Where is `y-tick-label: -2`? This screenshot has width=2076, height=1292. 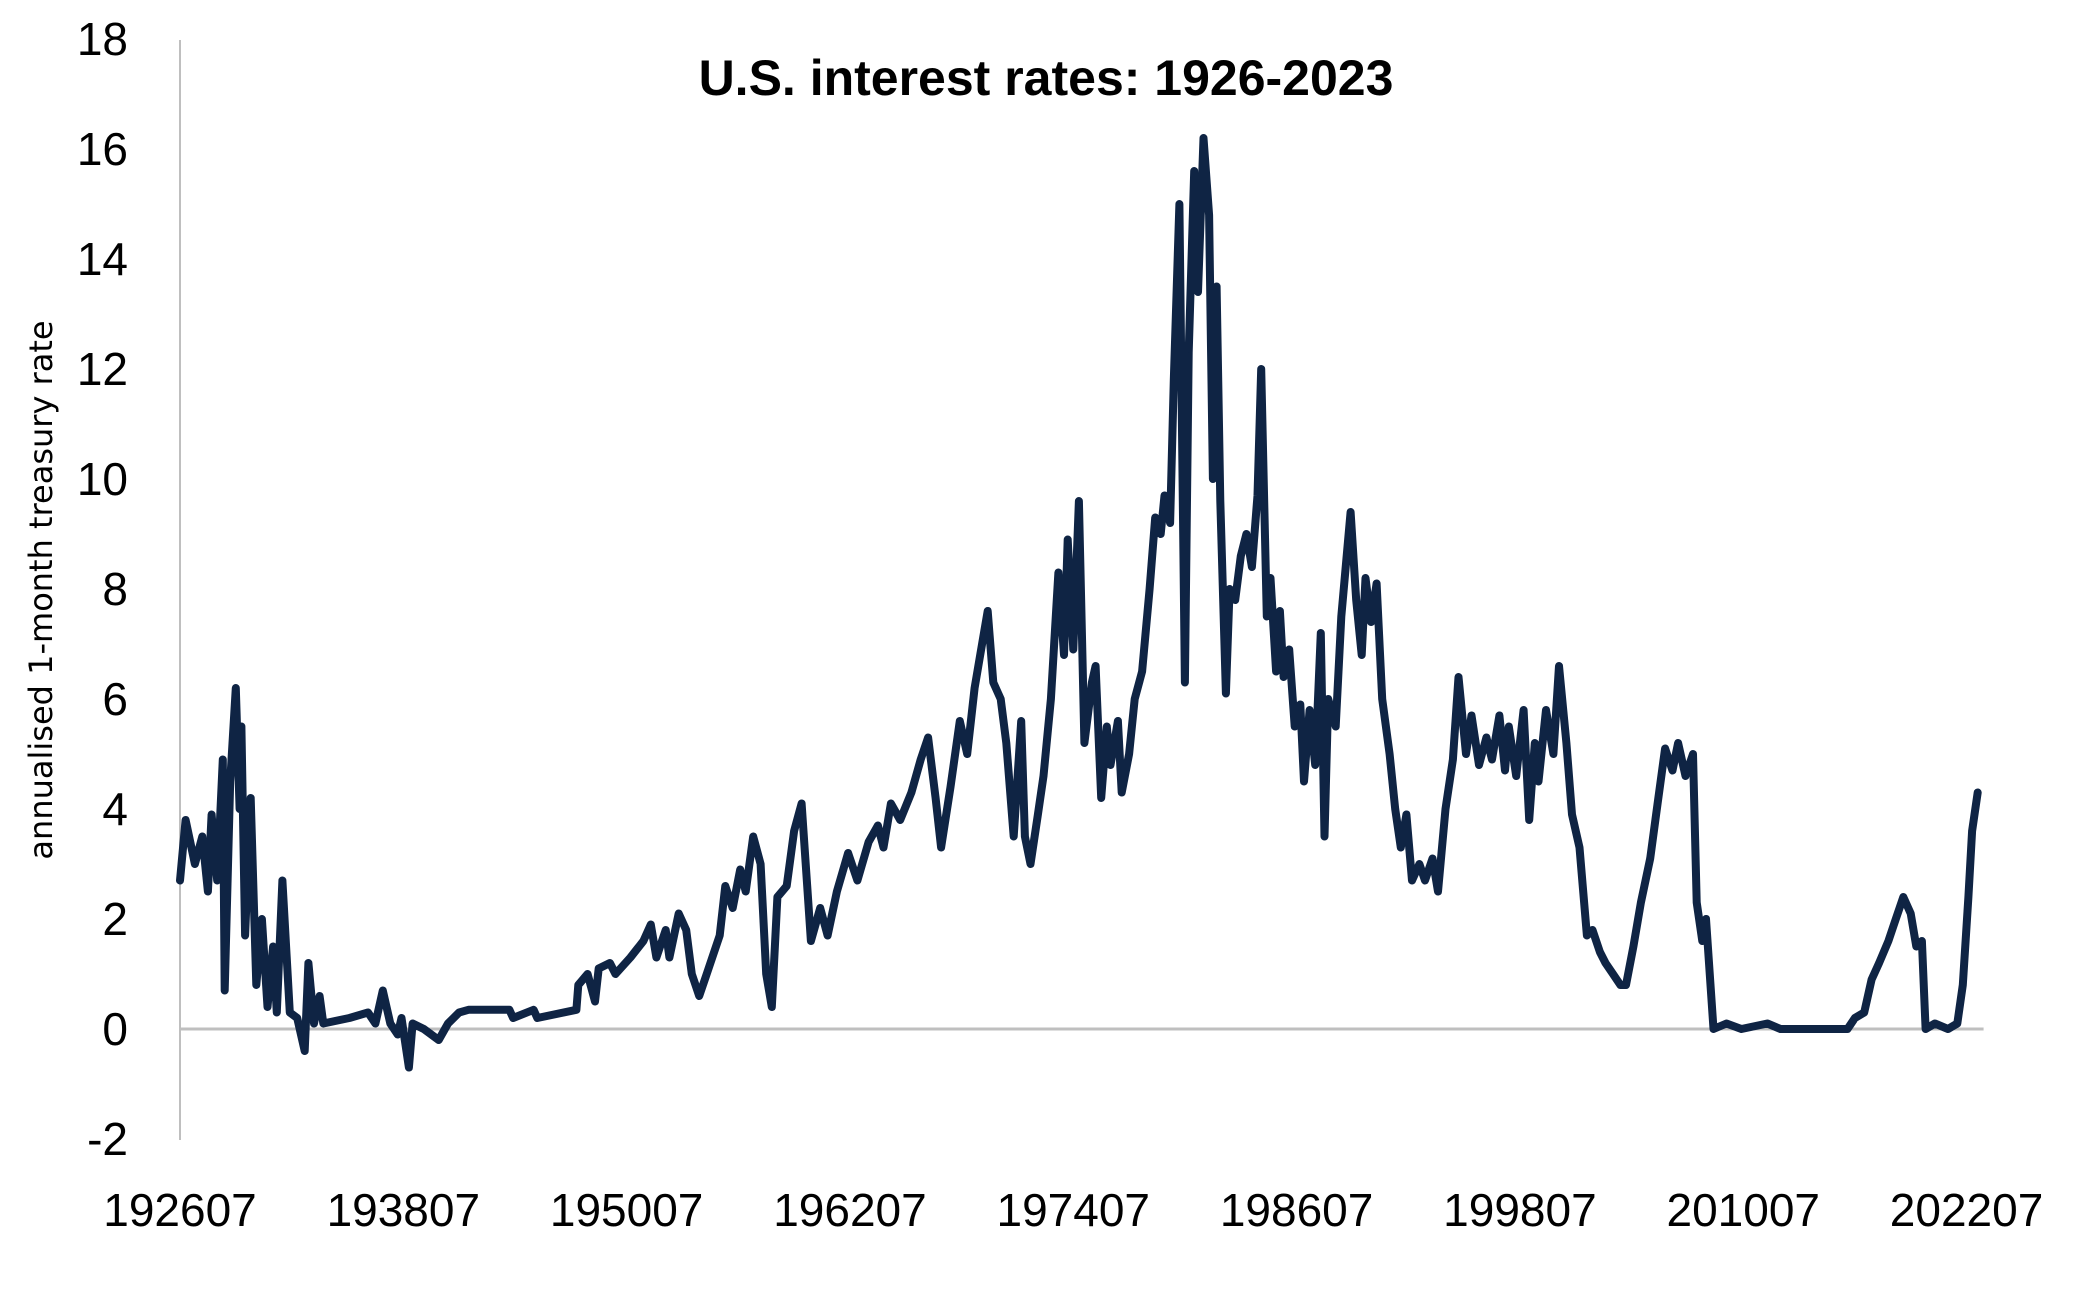 y-tick-label: -2 is located at coordinates (107, 1139).